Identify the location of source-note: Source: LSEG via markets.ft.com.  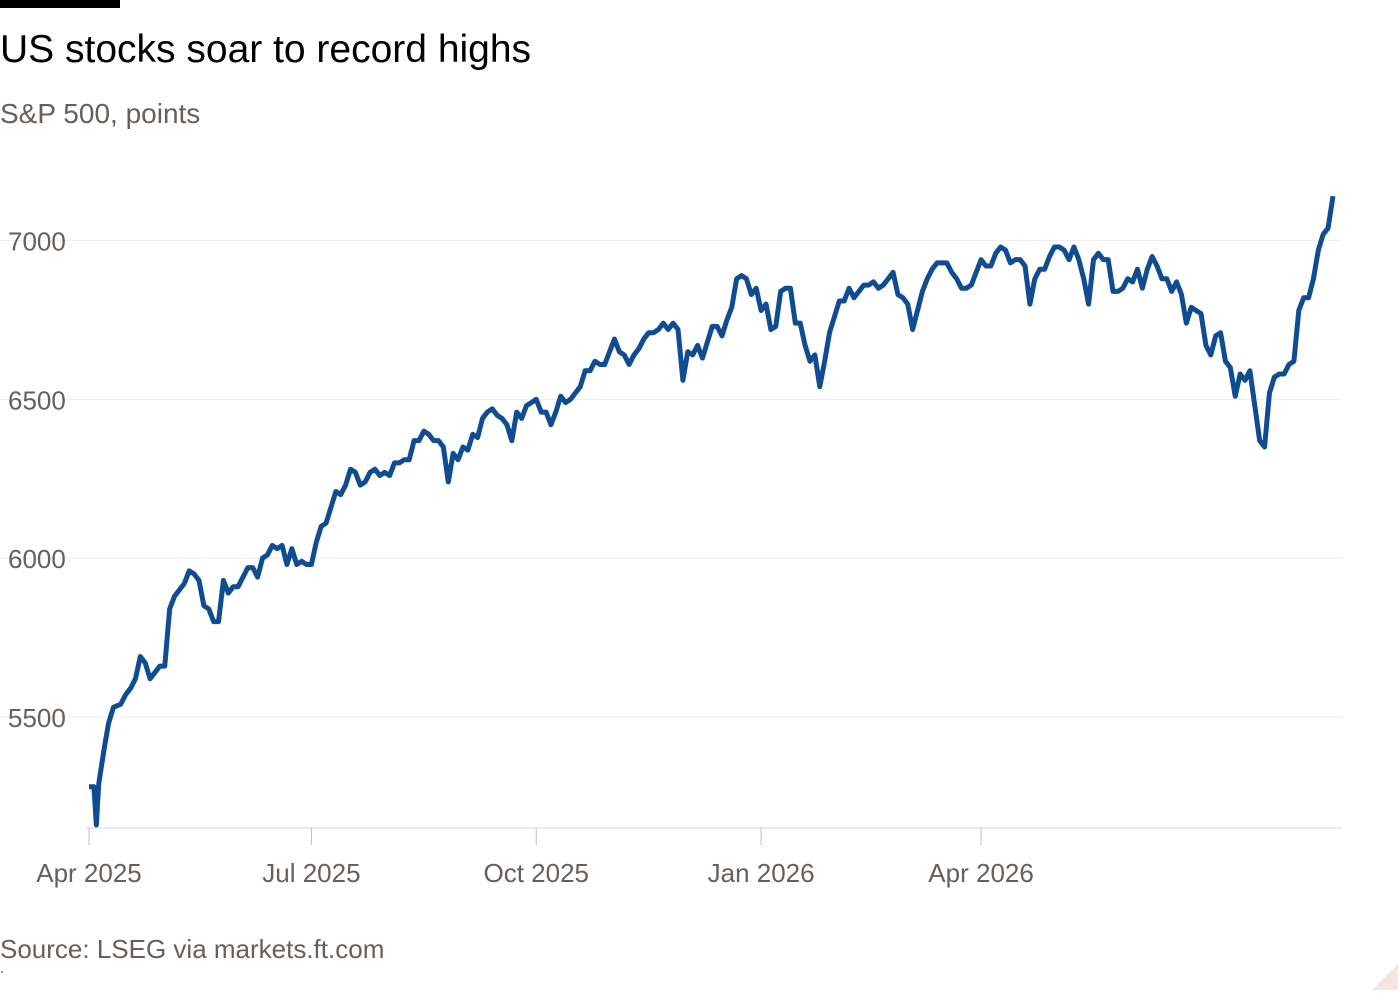
(192, 949).